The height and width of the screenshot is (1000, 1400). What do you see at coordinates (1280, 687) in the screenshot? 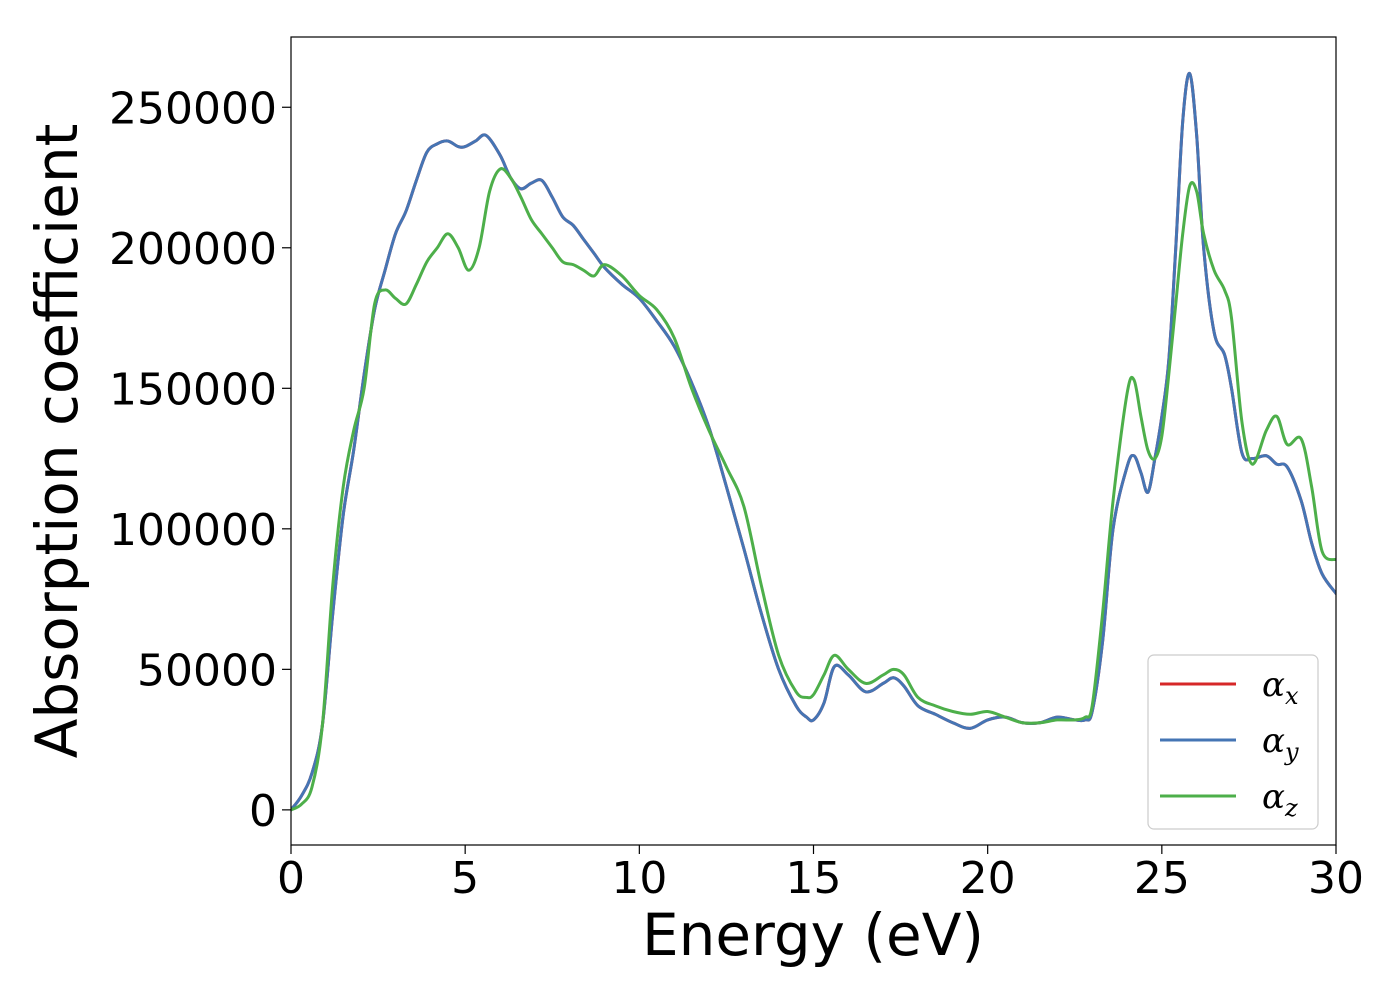
I see `legend-label-alpha-x: αx` at bounding box center [1280, 687].